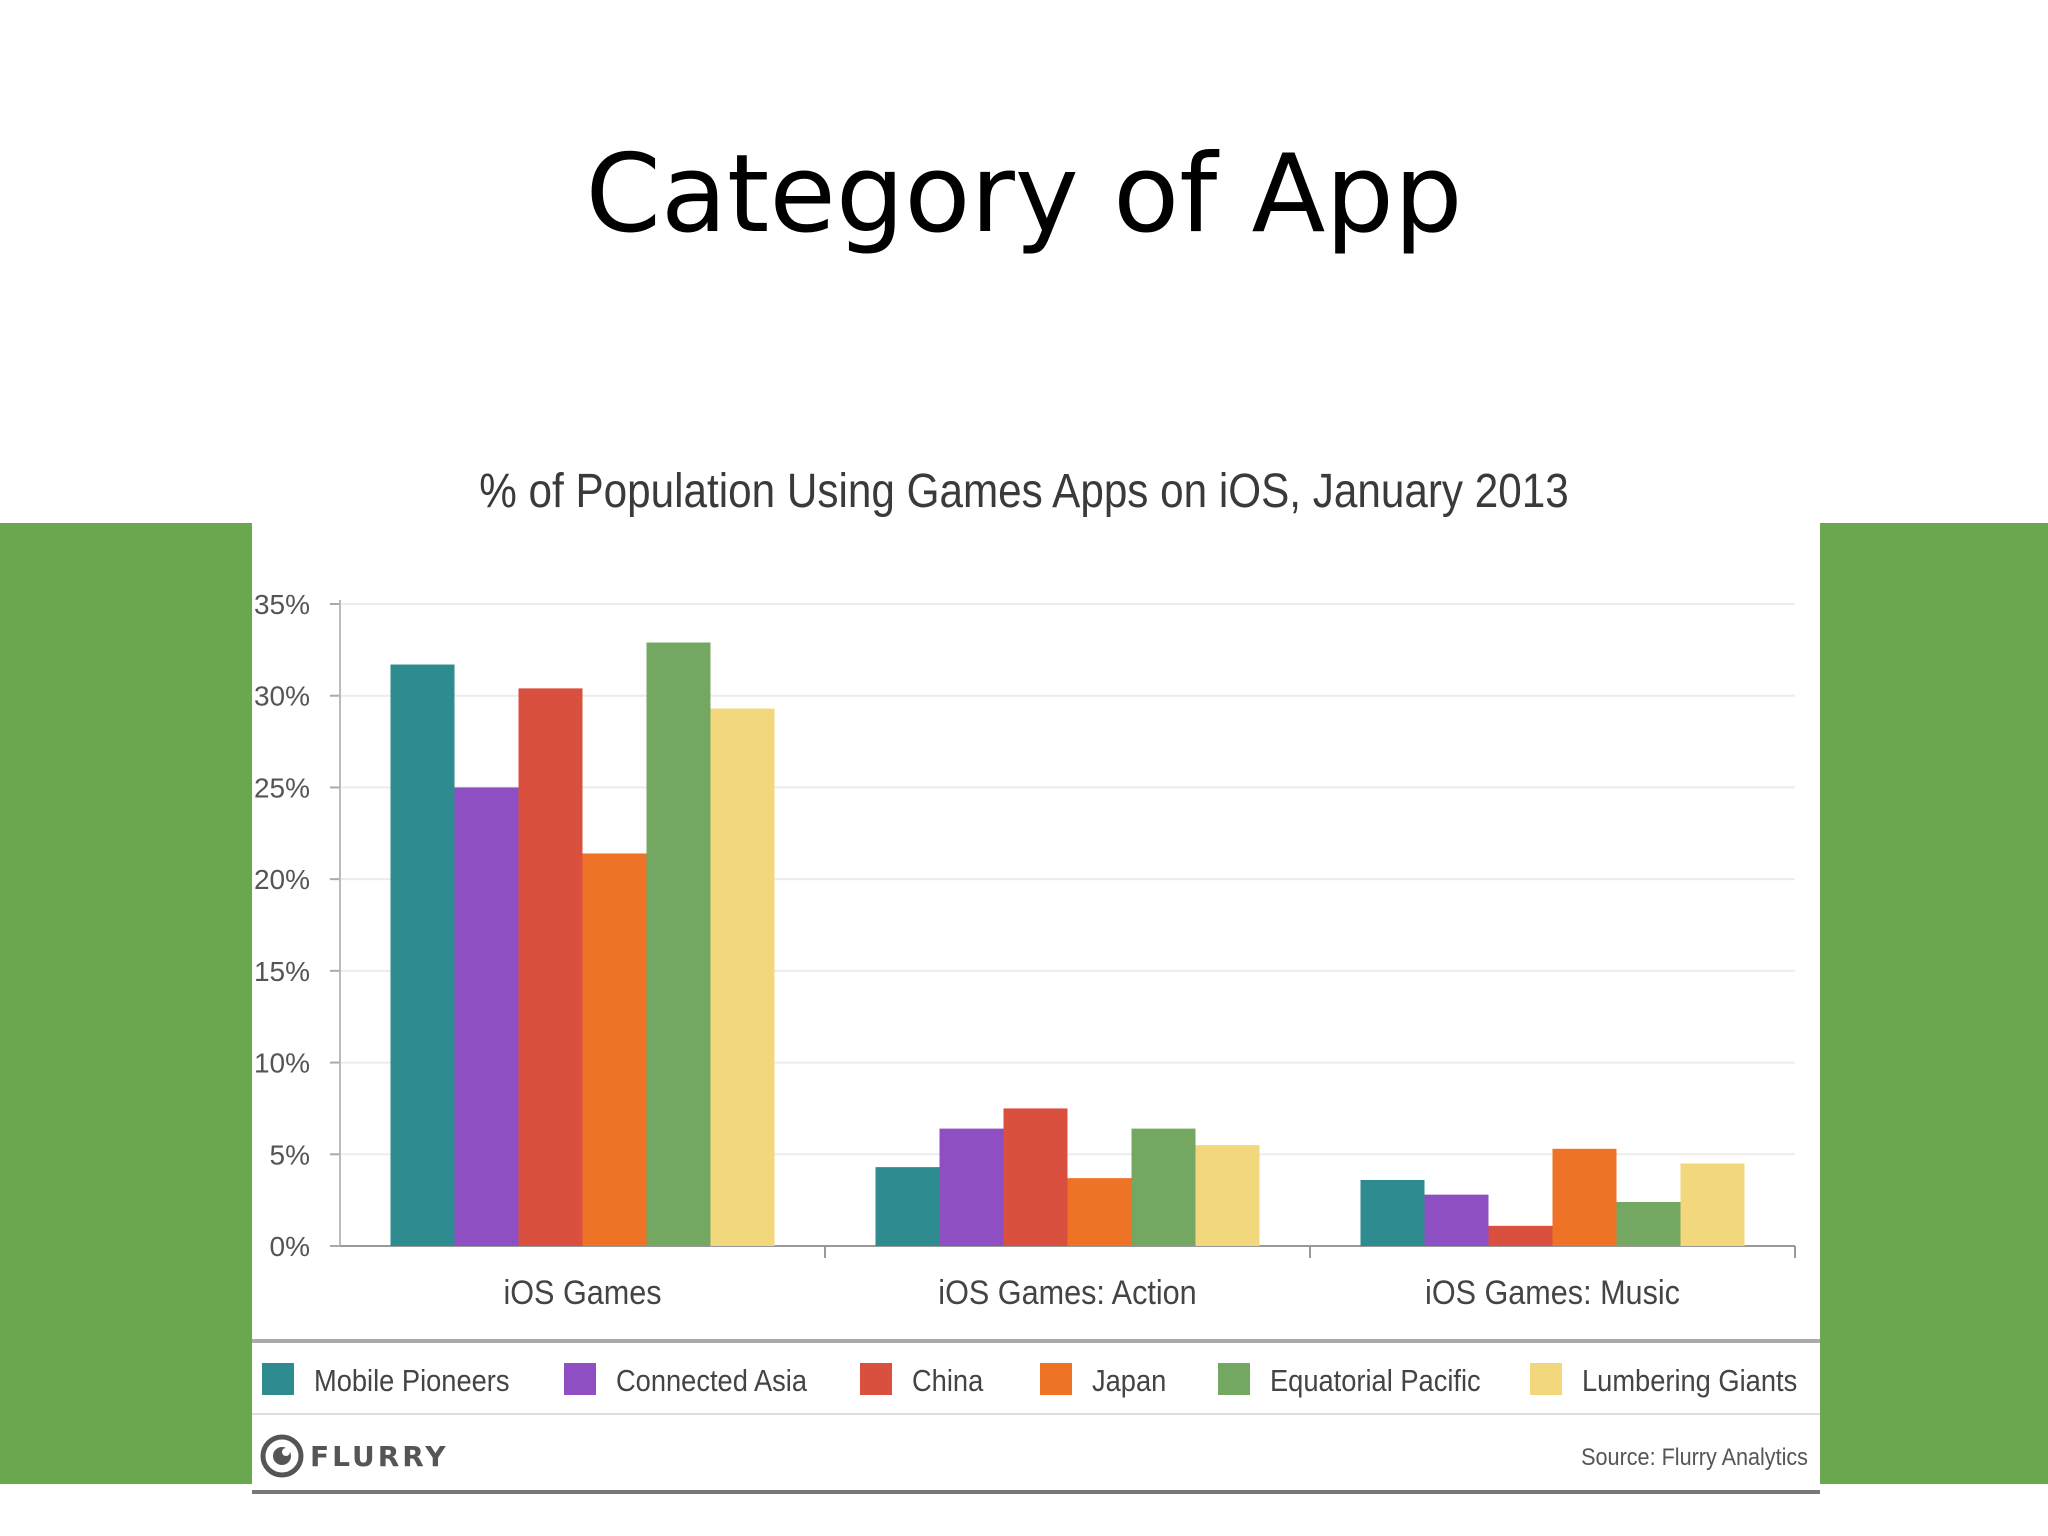  Describe the element at coordinates (282, 925) in the screenshot. I see `y-tick-labels: 0% 5% 10% 15% 20% 25% 30% 35%` at that location.